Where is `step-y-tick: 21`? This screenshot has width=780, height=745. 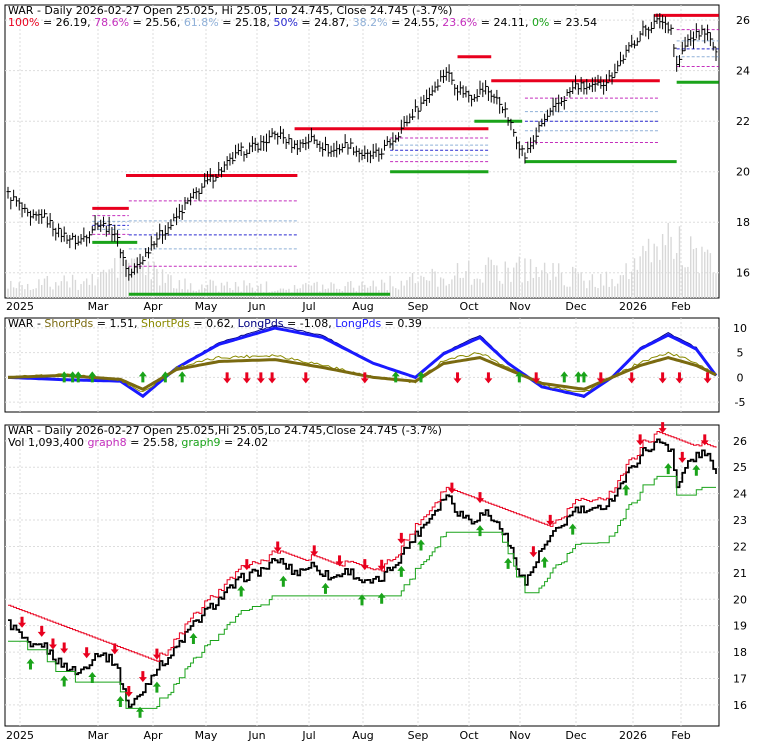
step-y-tick: 21 is located at coordinates (740, 573).